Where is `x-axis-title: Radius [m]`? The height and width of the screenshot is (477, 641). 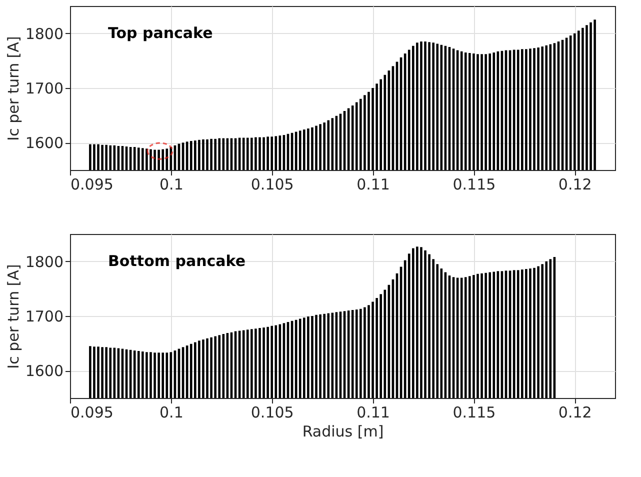 x-axis-title: Radius [m] is located at coordinates (343, 431).